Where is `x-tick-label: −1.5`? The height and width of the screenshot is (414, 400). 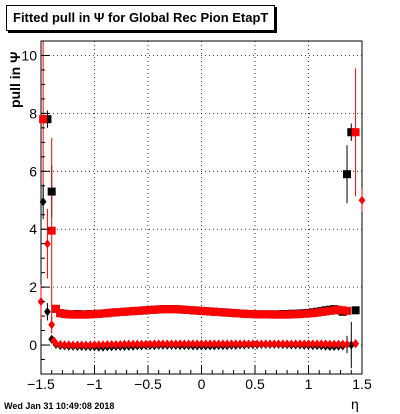 x-tick-label: −1.5 is located at coordinates (41, 384).